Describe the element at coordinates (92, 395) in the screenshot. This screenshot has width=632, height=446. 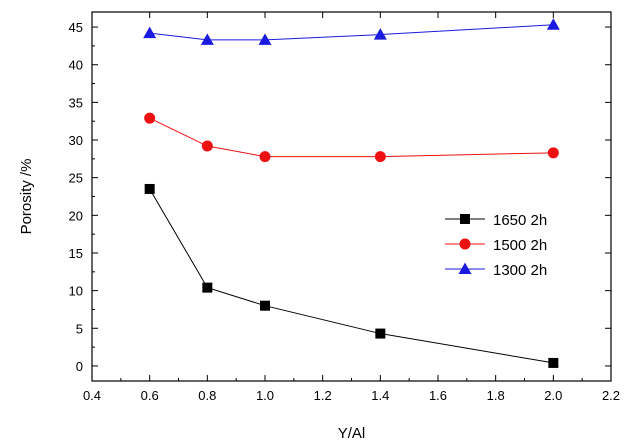
I see `x-tick-label: 0.4` at that location.